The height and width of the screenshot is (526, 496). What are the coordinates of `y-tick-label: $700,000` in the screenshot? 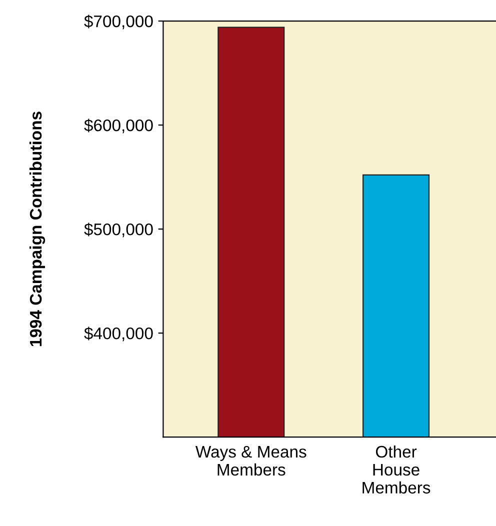 It's located at (118, 22).